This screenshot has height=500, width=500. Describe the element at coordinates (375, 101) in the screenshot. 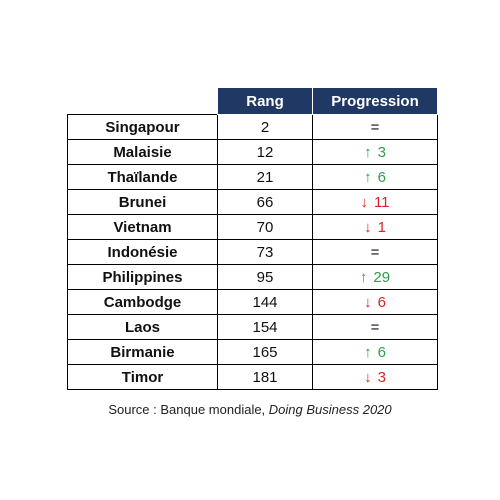

I see `header-progression: Progression` at that location.